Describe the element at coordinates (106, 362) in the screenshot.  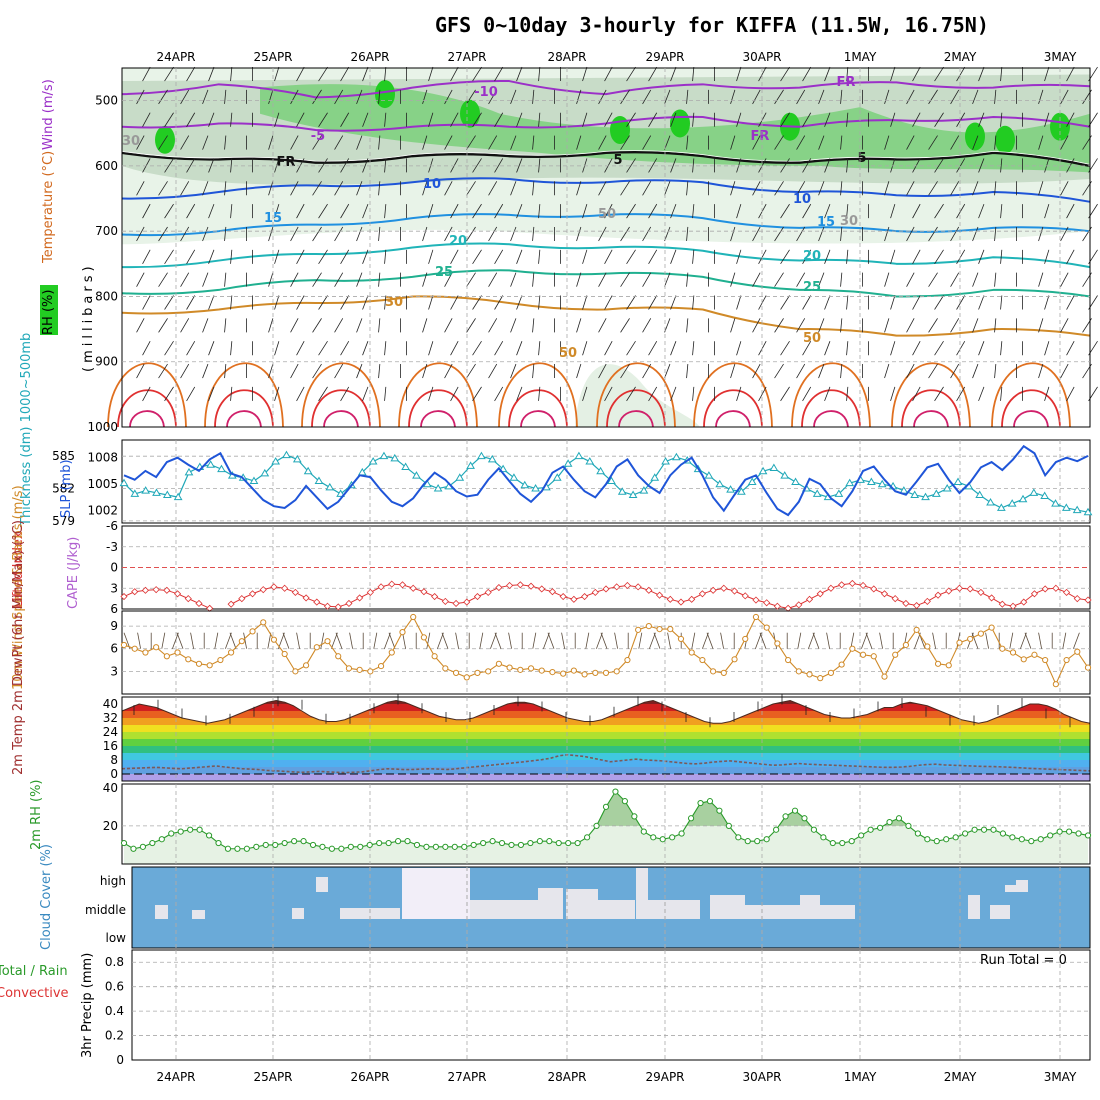
I see `cs-ytick-4: 900` at that location.